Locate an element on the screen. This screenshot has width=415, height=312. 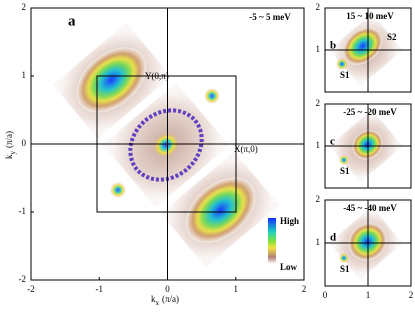
axis-label: ky (π/a) is located at coordinates (10, 145).